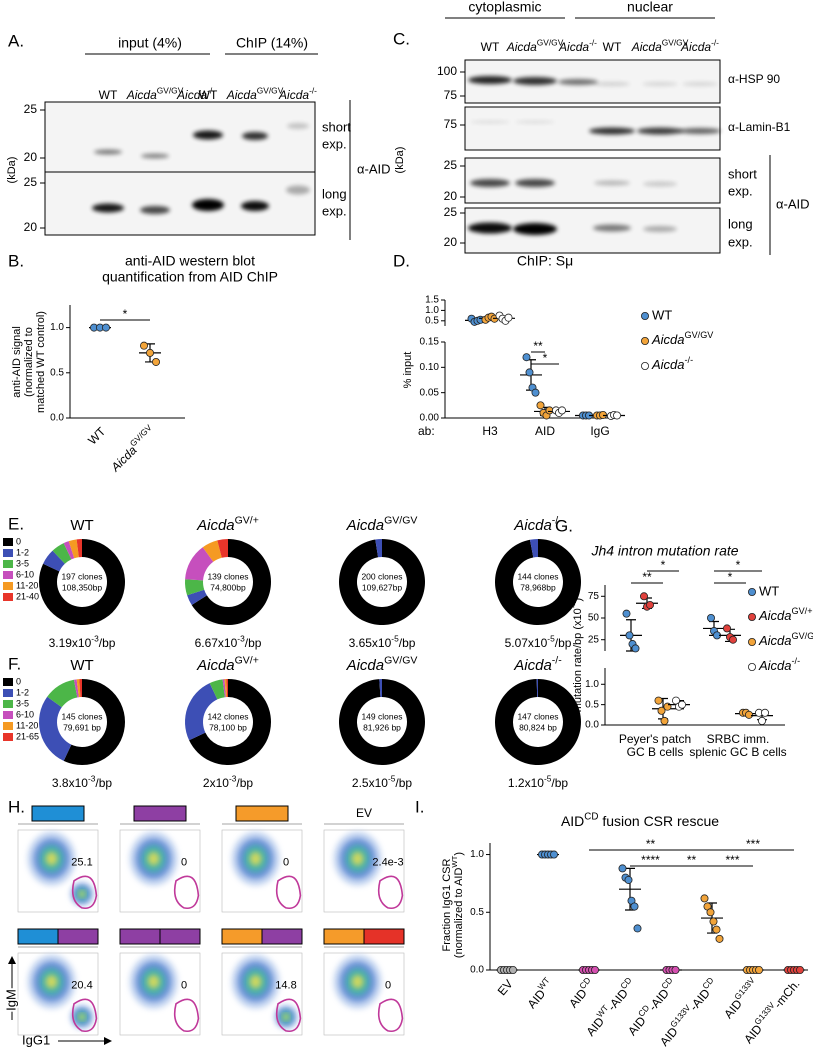 The height and width of the screenshot is (1050, 813). Describe the element at coordinates (592, 180) in the screenshot. I see `blot-panel` at that location.